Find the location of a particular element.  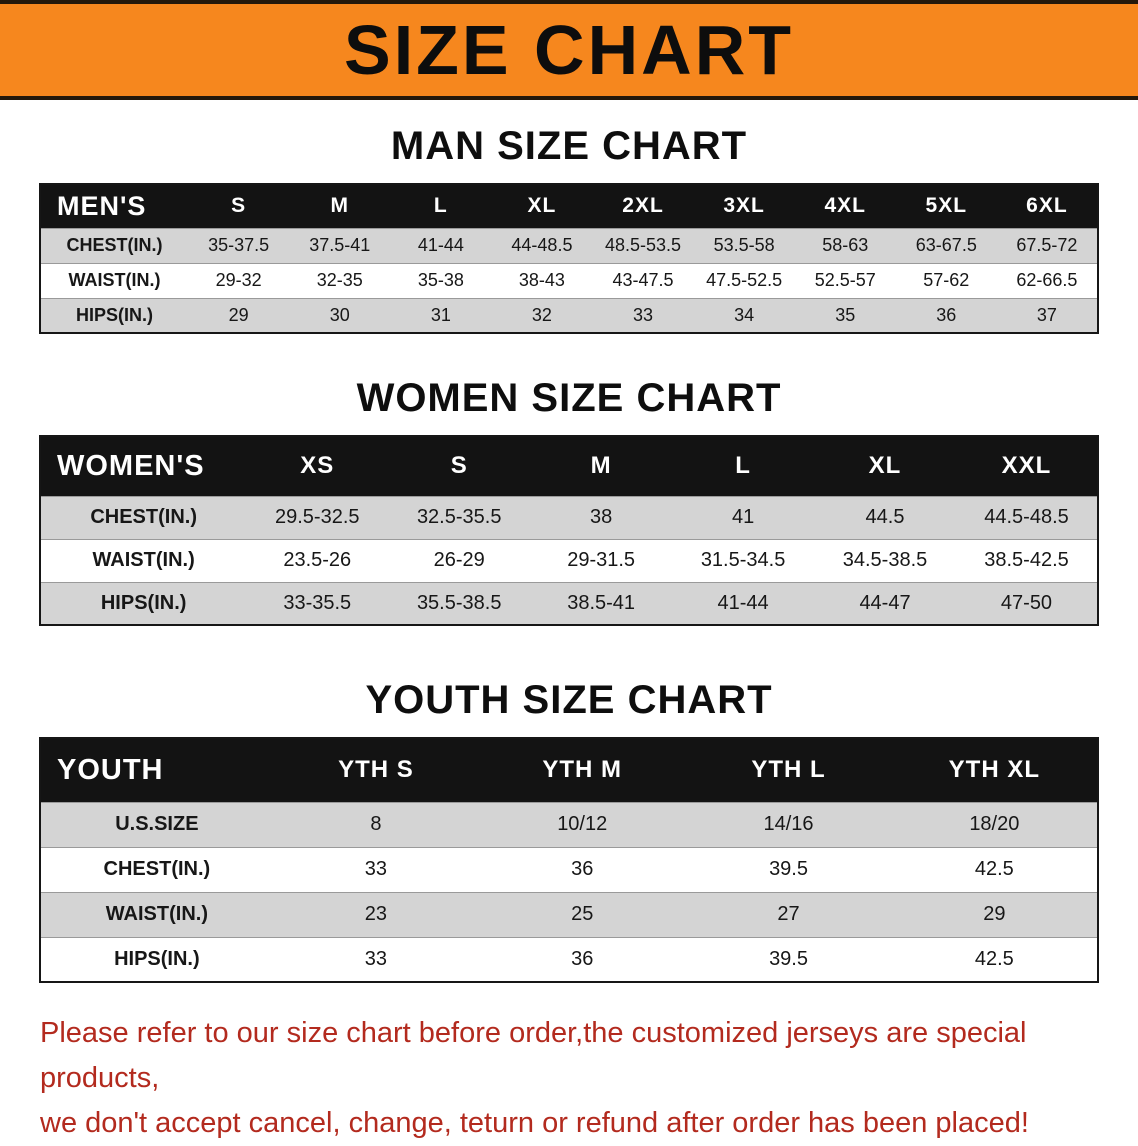

size-value-cell: 44-47 is located at coordinates (885, 604).